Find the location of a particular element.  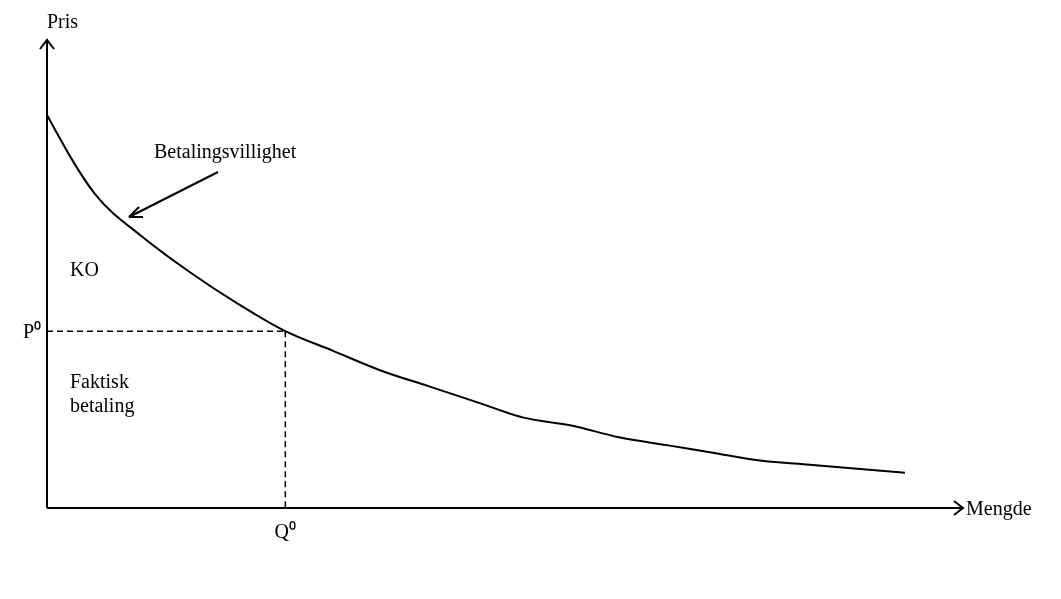

x-axis-title: Mengde is located at coordinates (999, 508).